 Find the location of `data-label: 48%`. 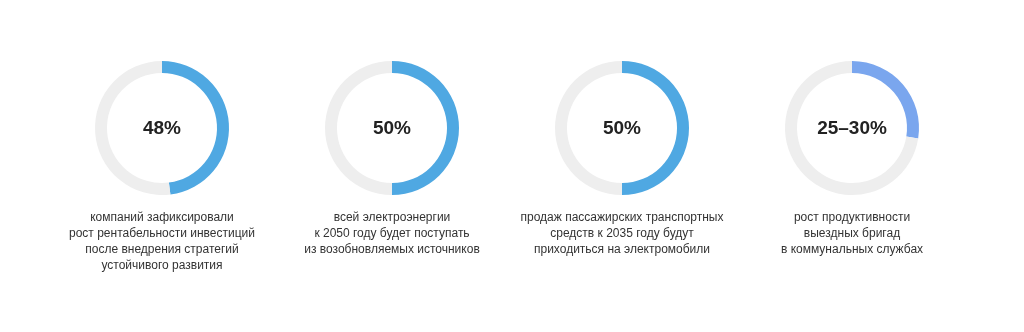

data-label: 48% is located at coordinates (162, 127).